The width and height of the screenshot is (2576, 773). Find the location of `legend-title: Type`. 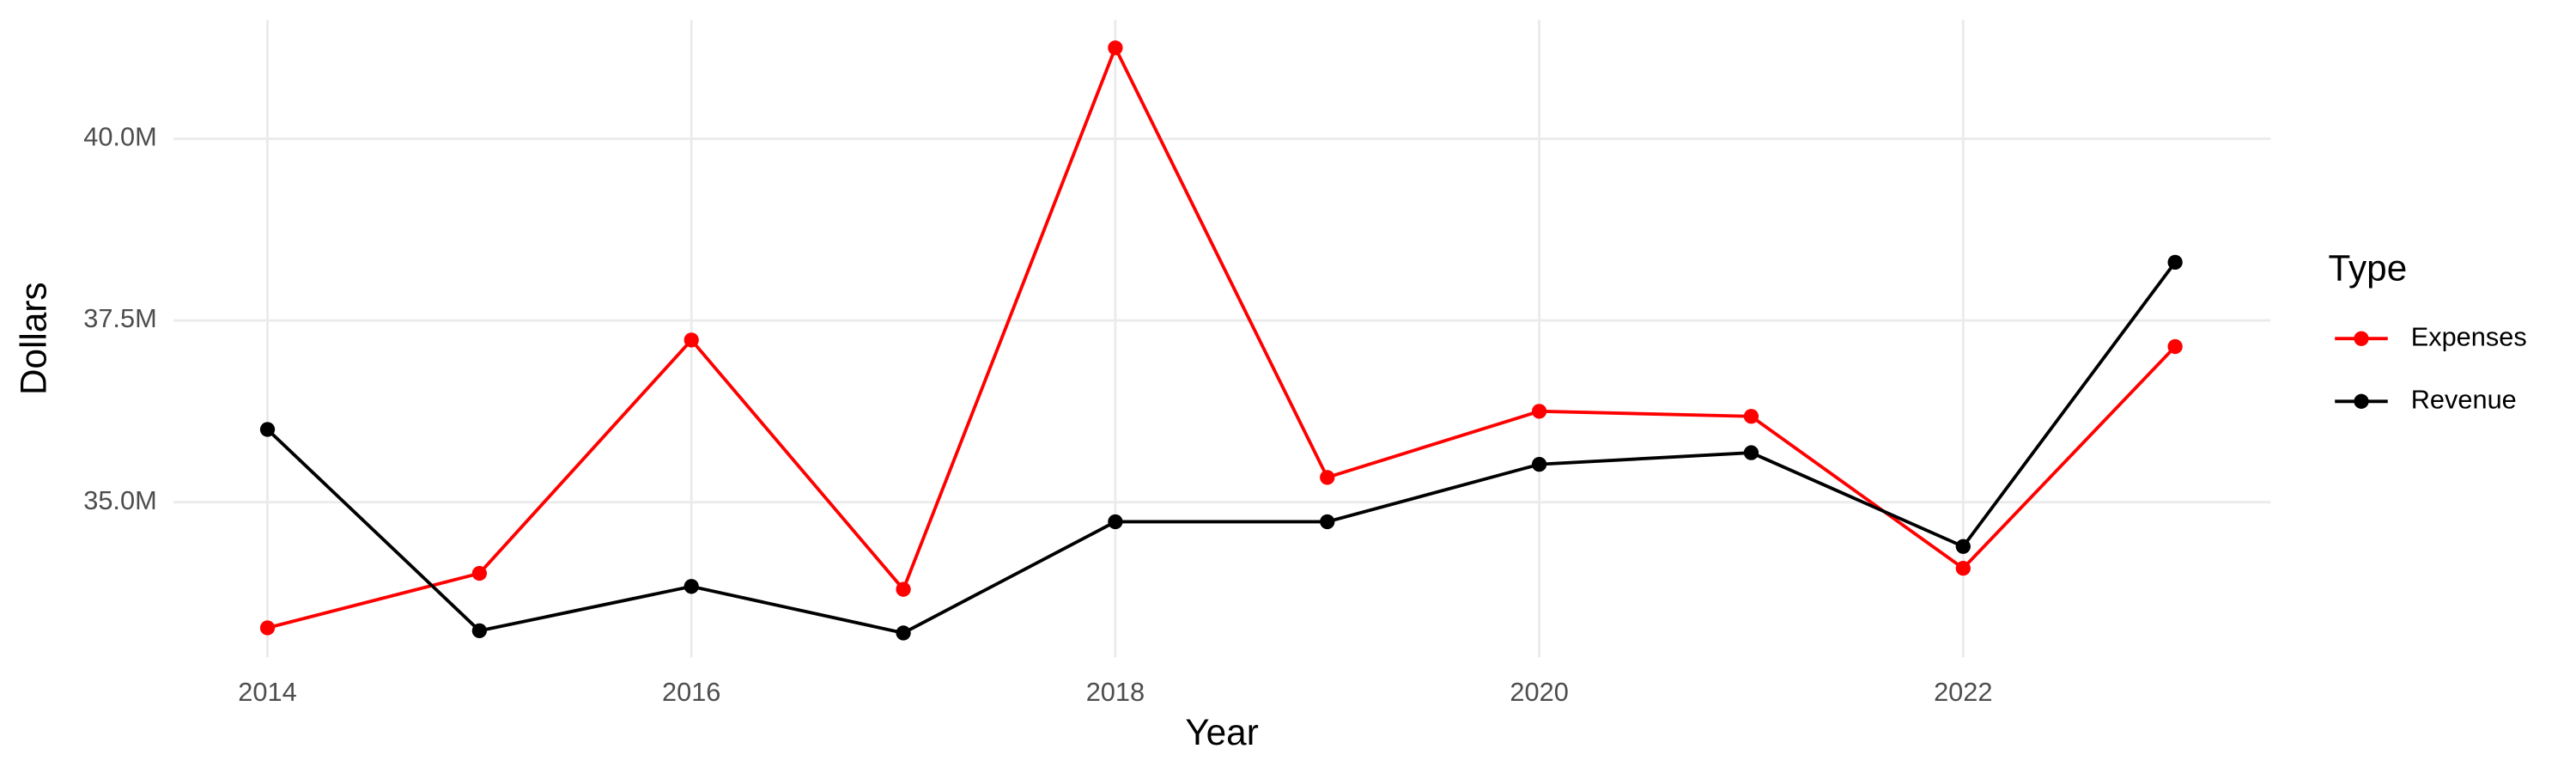

legend-title: Type is located at coordinates (2368, 268).